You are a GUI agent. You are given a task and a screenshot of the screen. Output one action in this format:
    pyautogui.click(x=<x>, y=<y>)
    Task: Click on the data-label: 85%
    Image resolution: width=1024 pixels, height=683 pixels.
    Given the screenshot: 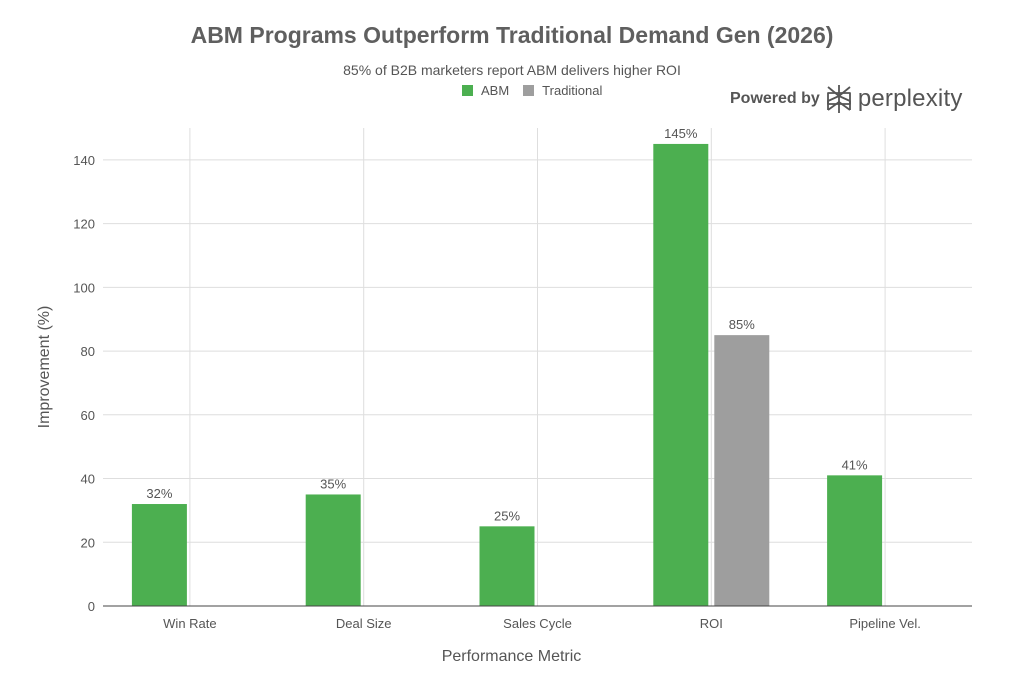 What is the action you would take?
    pyautogui.click(x=742, y=324)
    